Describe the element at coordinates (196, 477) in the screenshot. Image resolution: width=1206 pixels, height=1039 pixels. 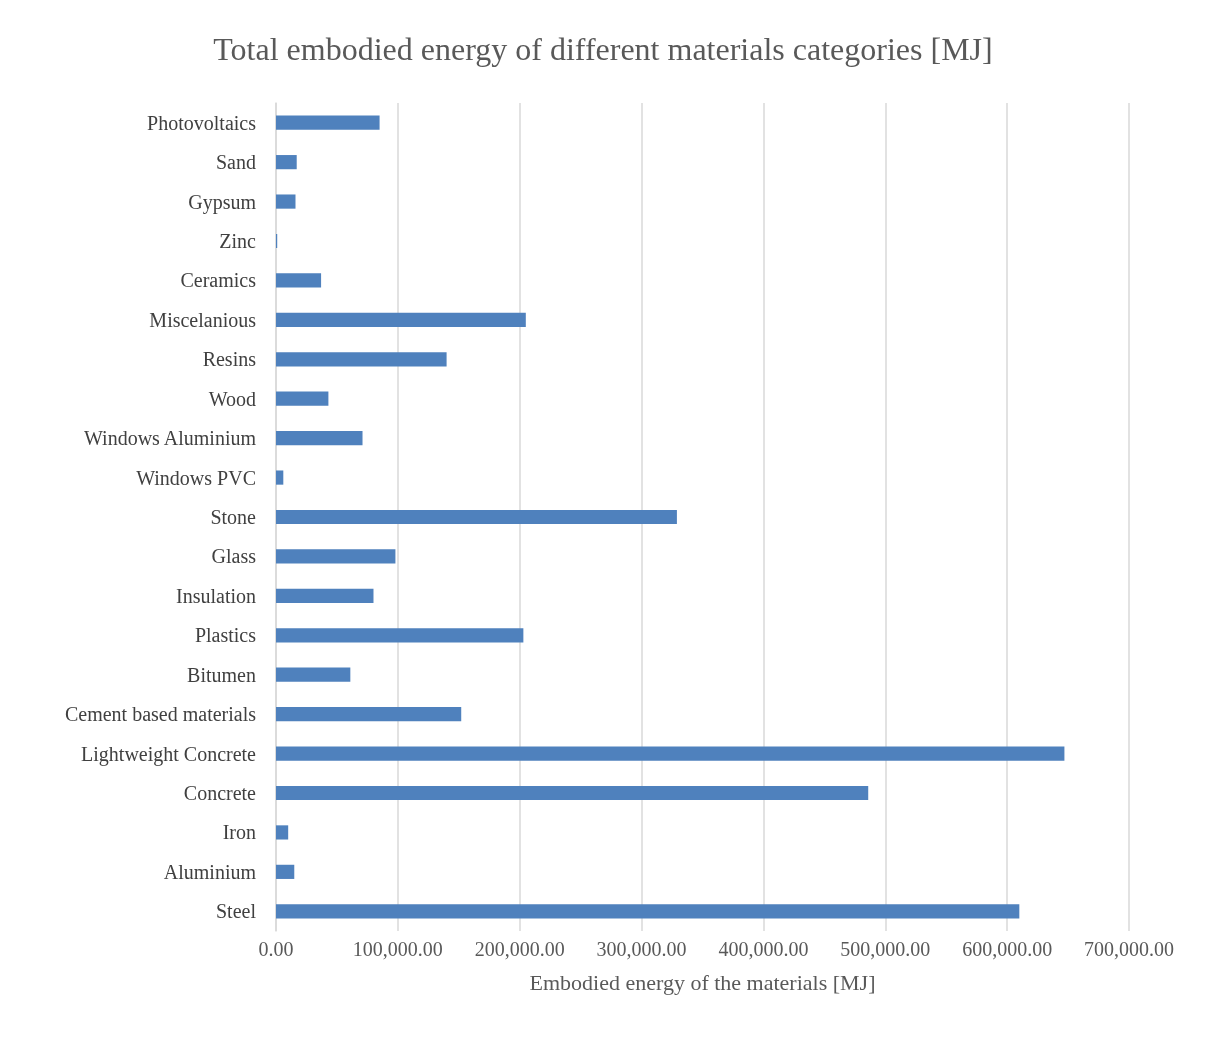
I see `y-tick-label: Windows PVC` at that location.